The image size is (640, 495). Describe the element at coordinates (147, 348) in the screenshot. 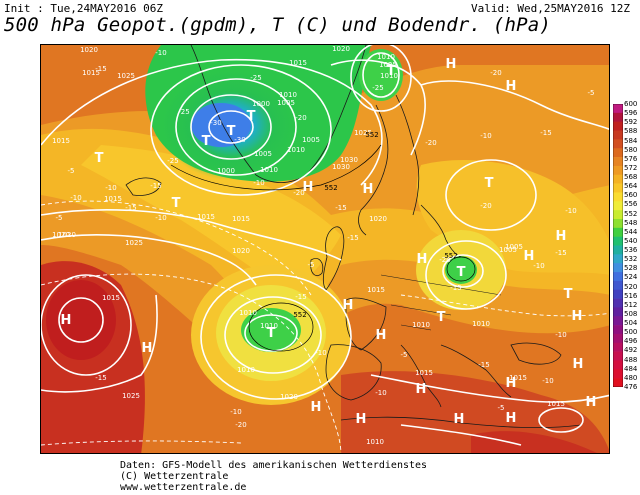

I see `high-H-2: H` at that location.